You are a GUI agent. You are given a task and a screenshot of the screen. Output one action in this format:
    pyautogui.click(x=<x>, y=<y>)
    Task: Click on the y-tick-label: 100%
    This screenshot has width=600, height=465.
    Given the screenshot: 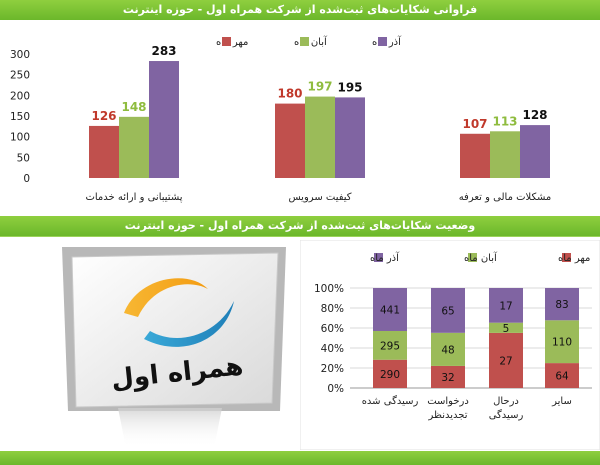 What is the action you would take?
    pyautogui.click(x=329, y=289)
    